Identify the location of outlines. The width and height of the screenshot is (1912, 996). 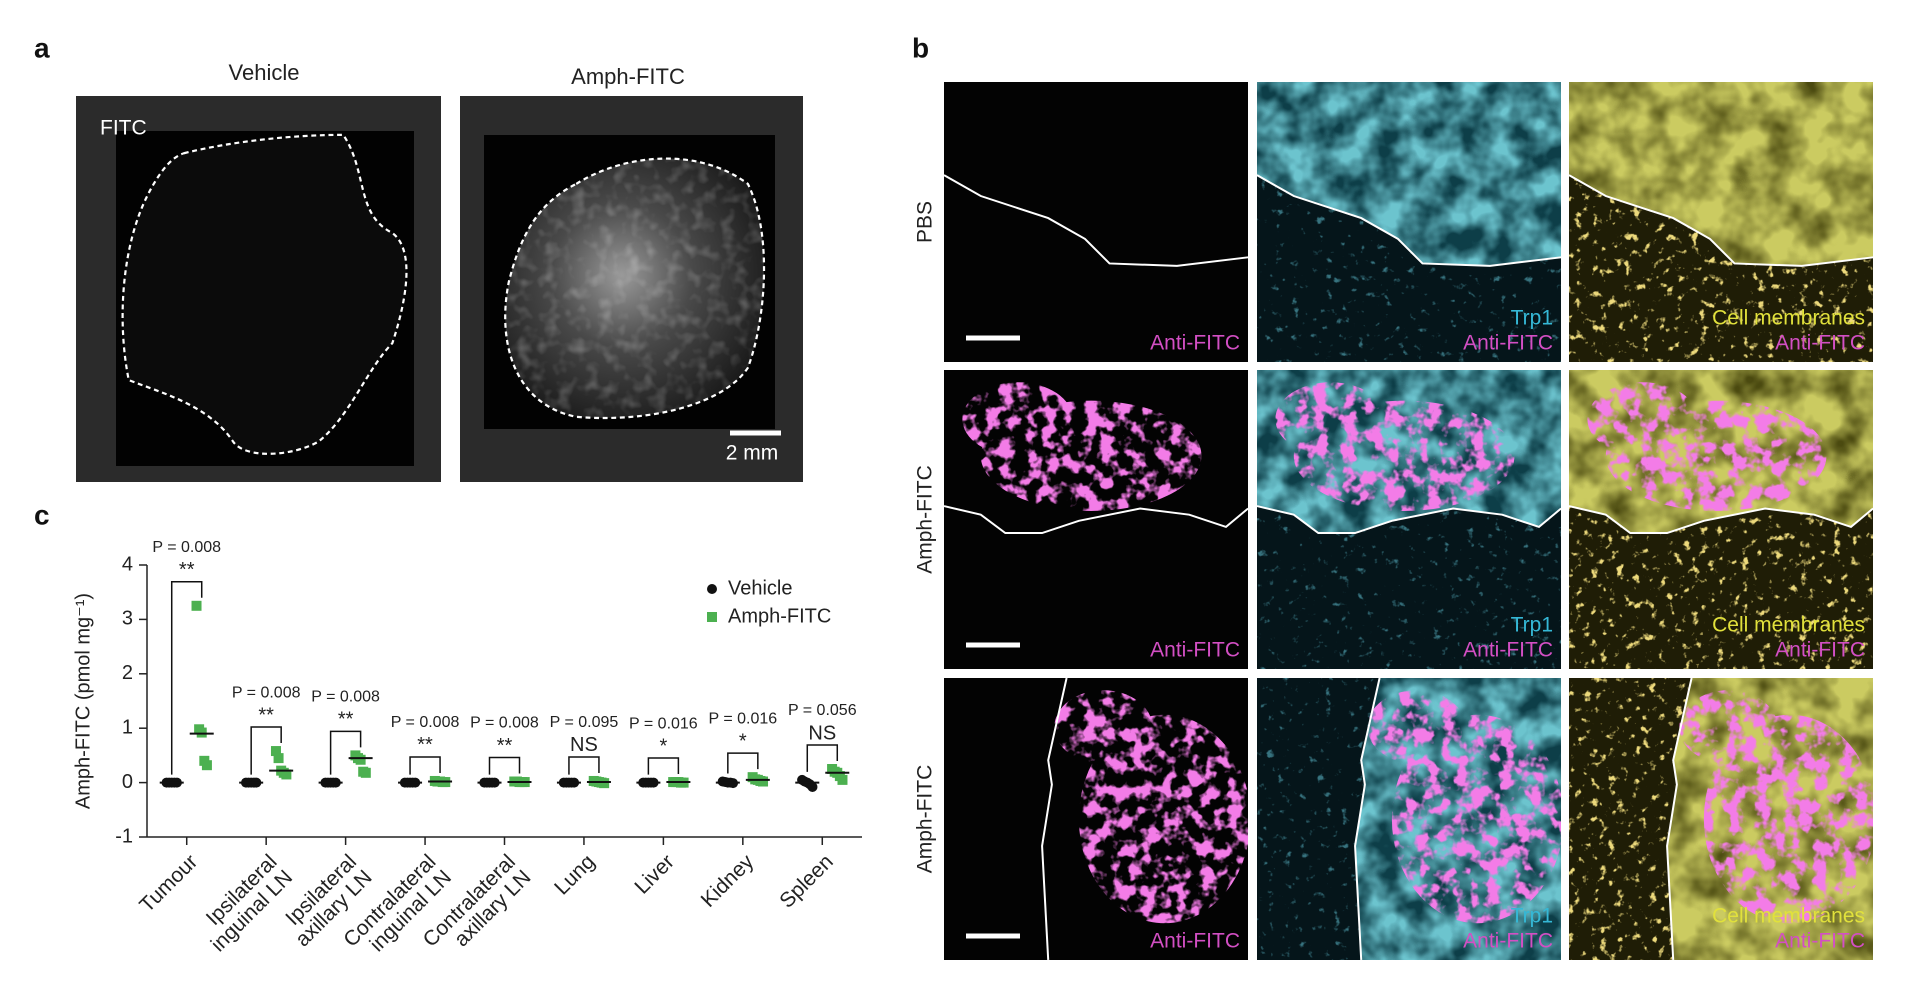
(443, 294).